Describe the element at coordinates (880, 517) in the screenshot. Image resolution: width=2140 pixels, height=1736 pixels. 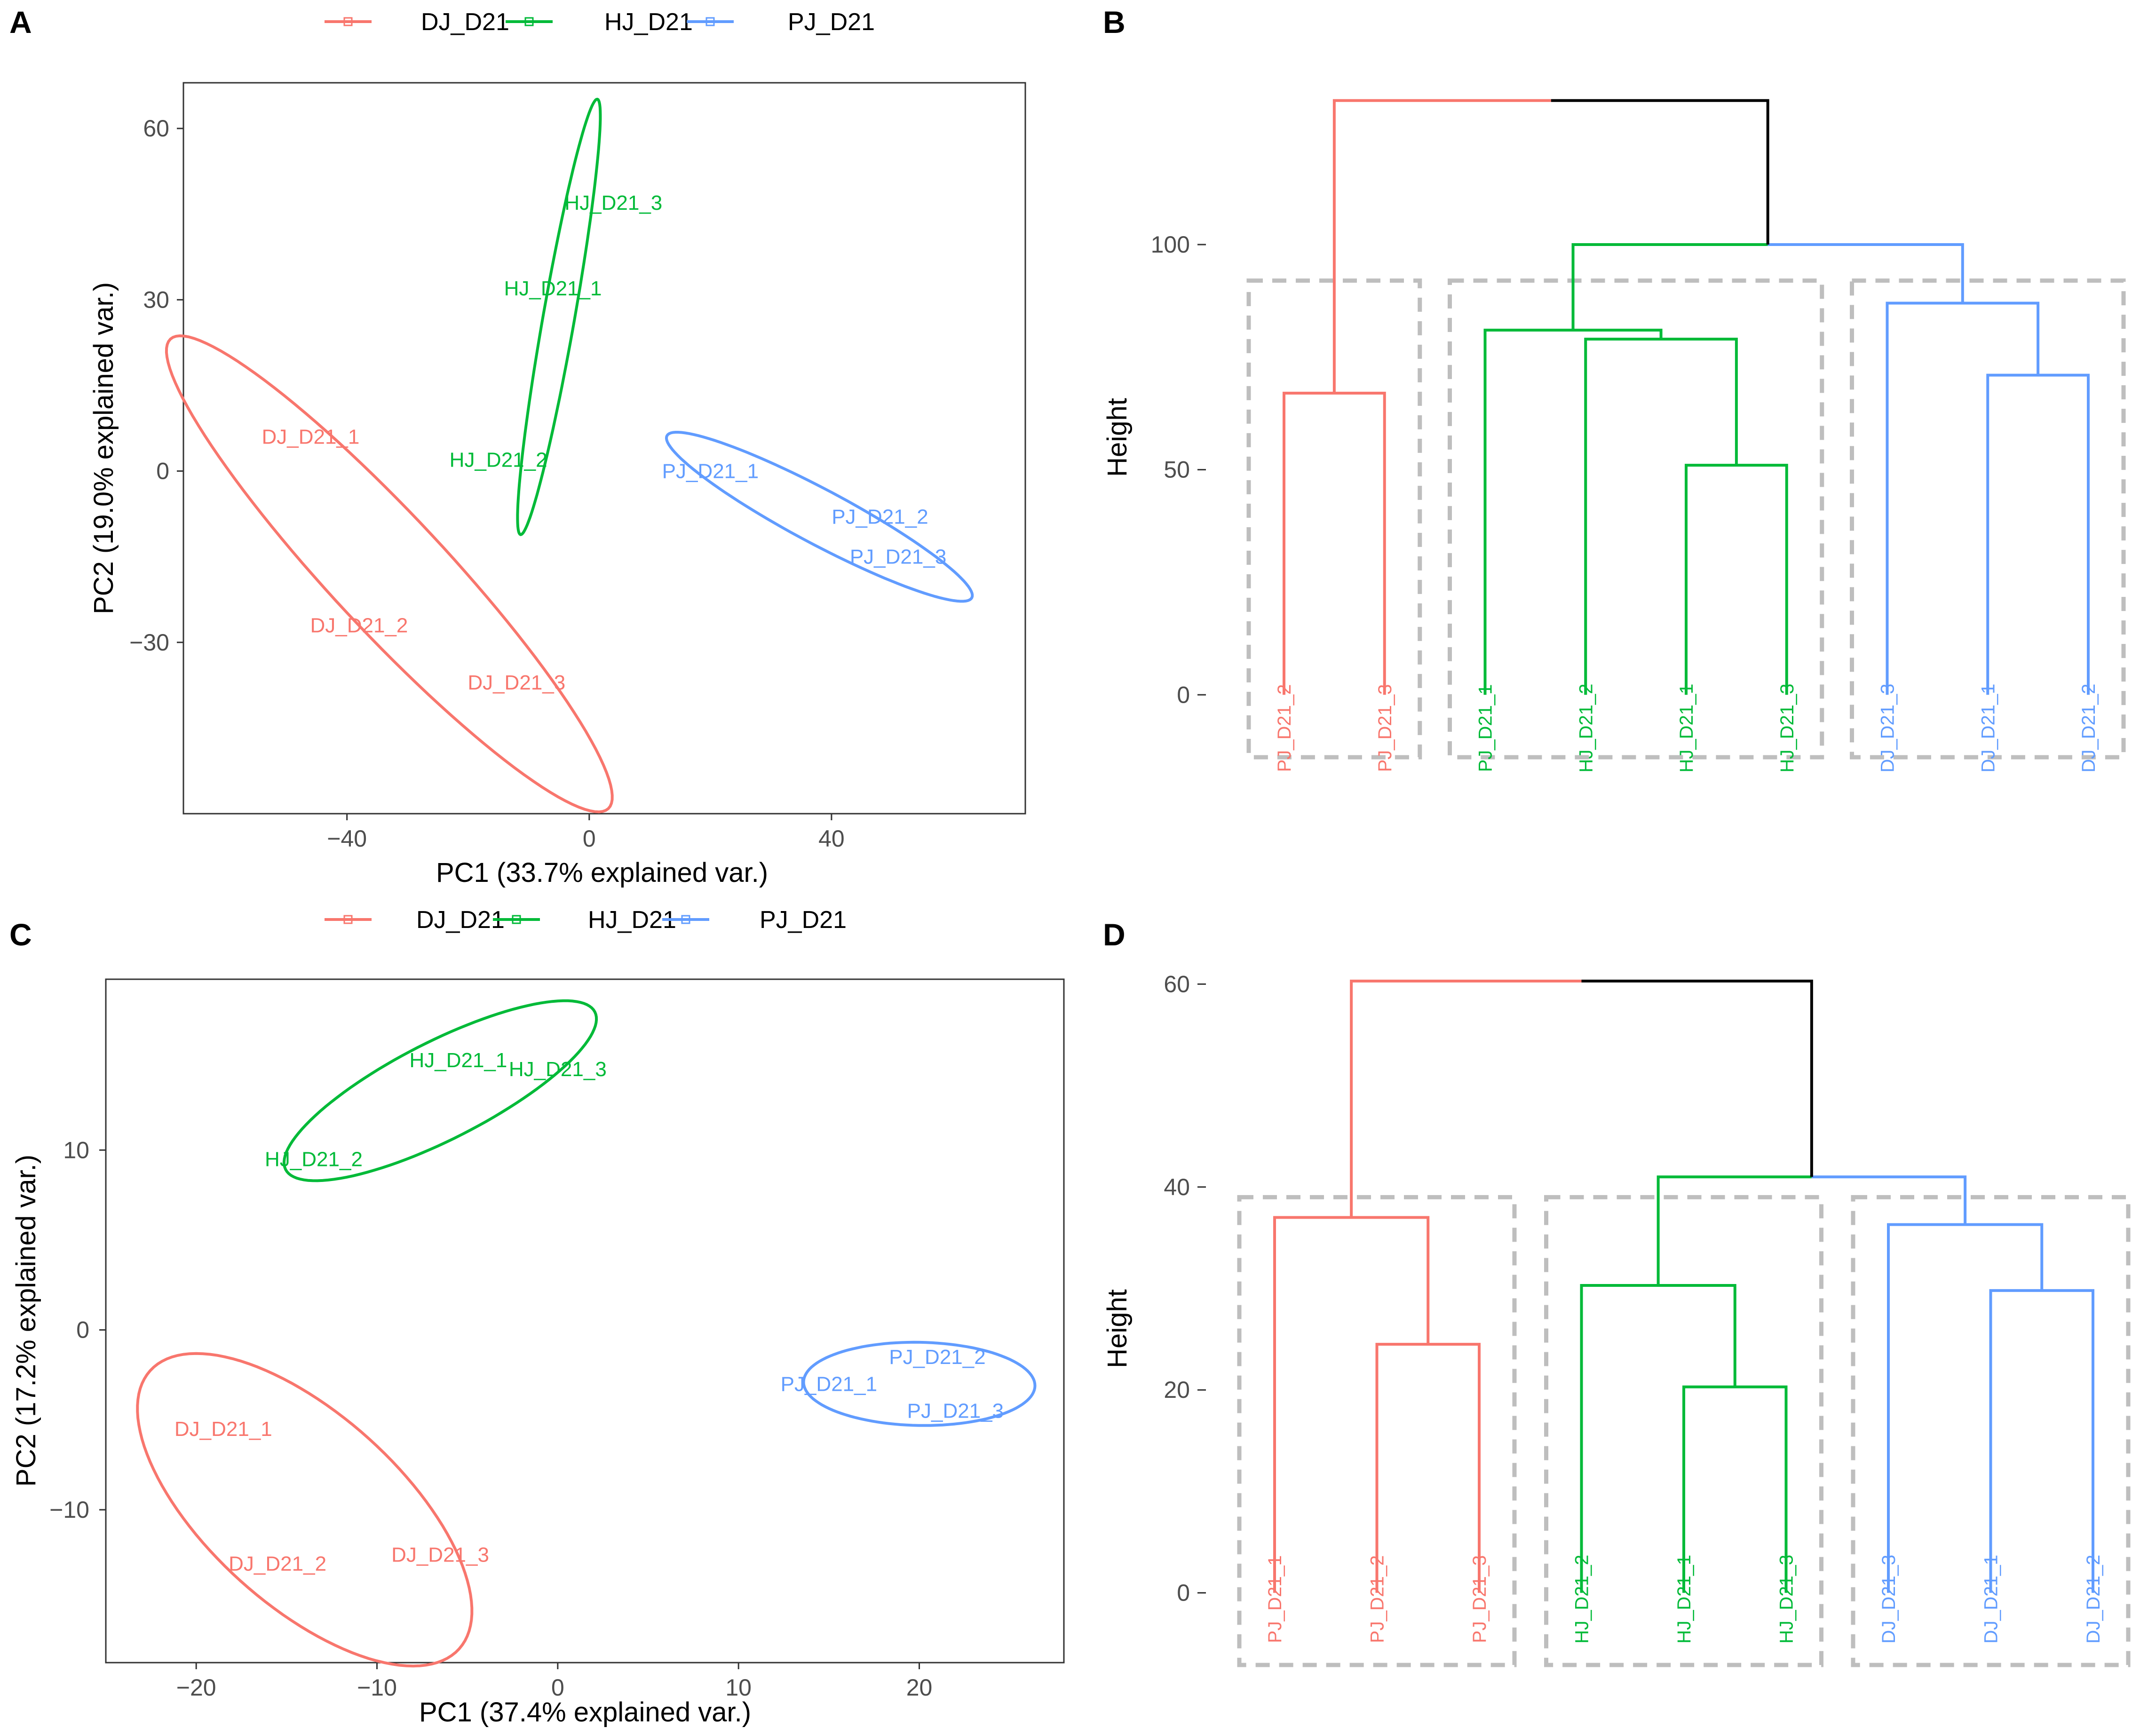
I see `sample-label: PJ_D21_2` at that location.